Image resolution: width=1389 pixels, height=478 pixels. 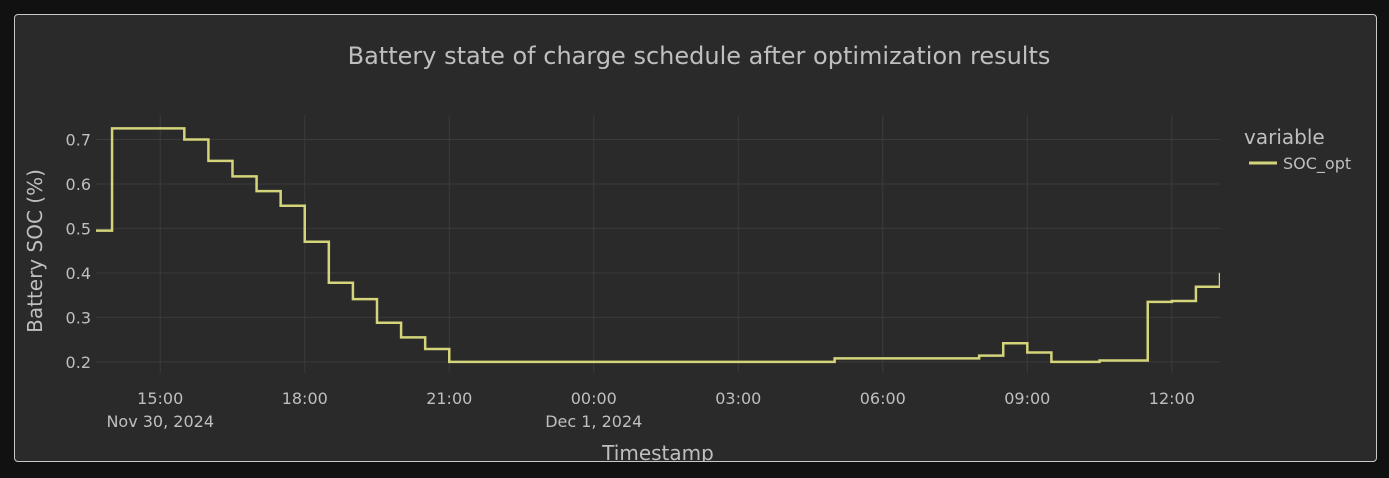 I want to click on x-axis-title: Timestamp, so click(x=657, y=451).